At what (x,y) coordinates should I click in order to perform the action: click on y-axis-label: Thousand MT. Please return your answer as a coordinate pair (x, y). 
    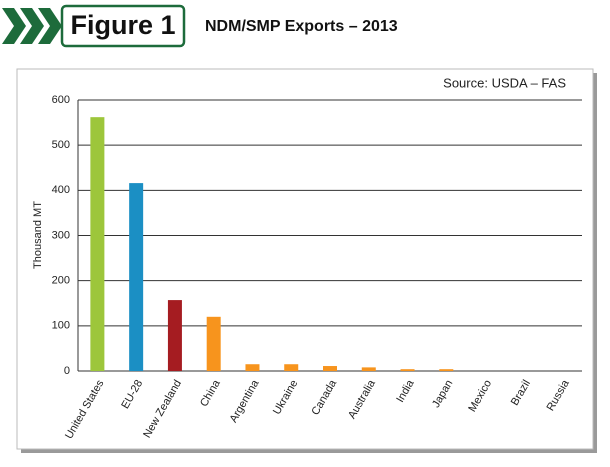
    Looking at the image, I should click on (38, 235).